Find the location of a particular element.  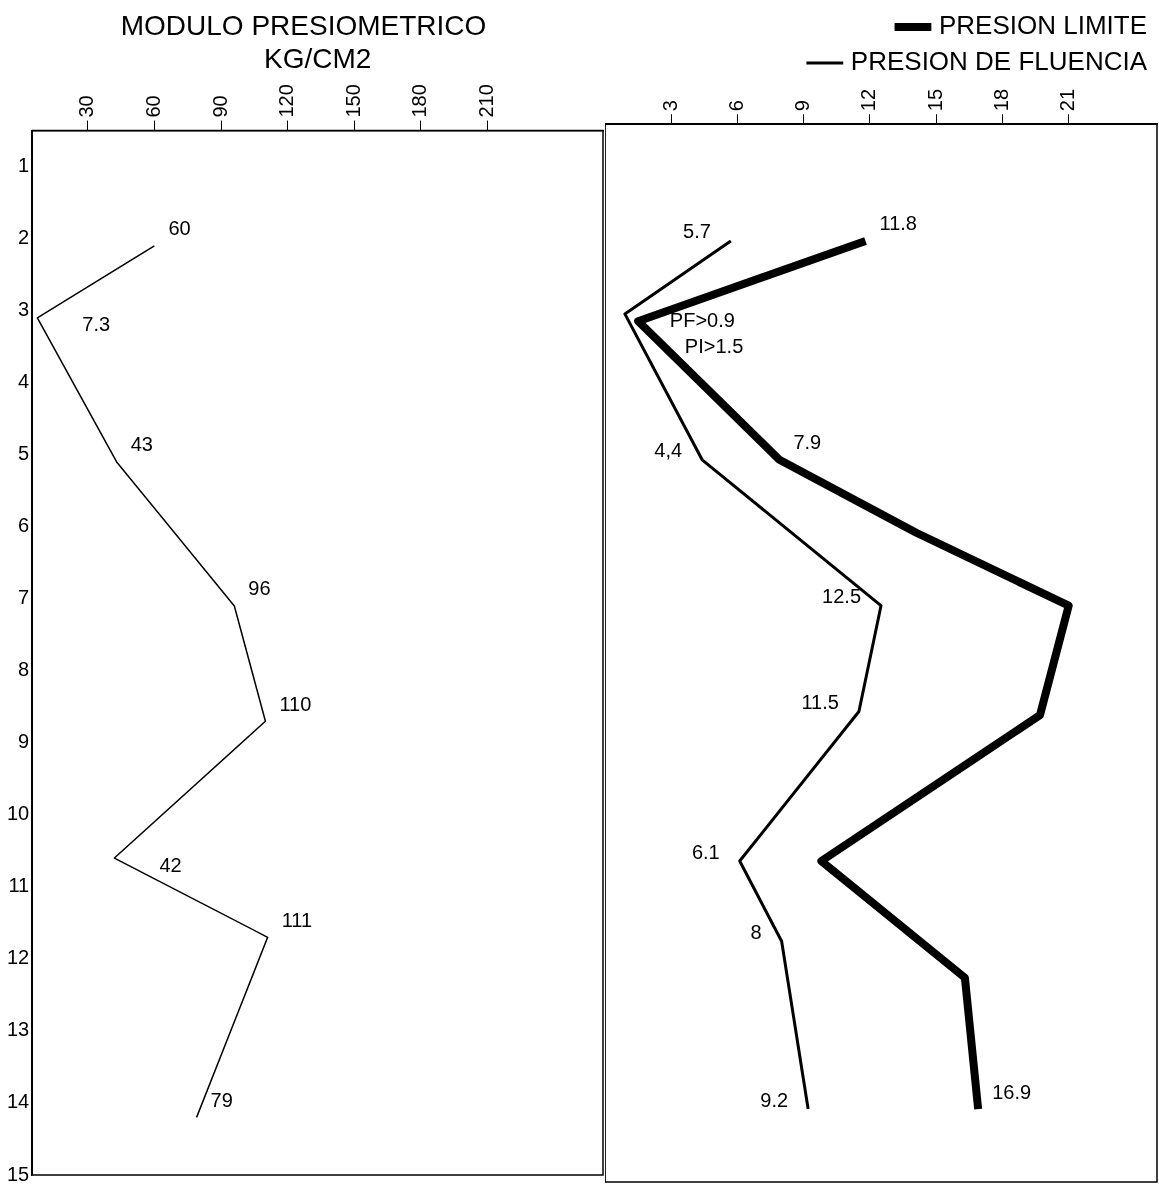

x-tick-label: 18 is located at coordinates (1000, 100).